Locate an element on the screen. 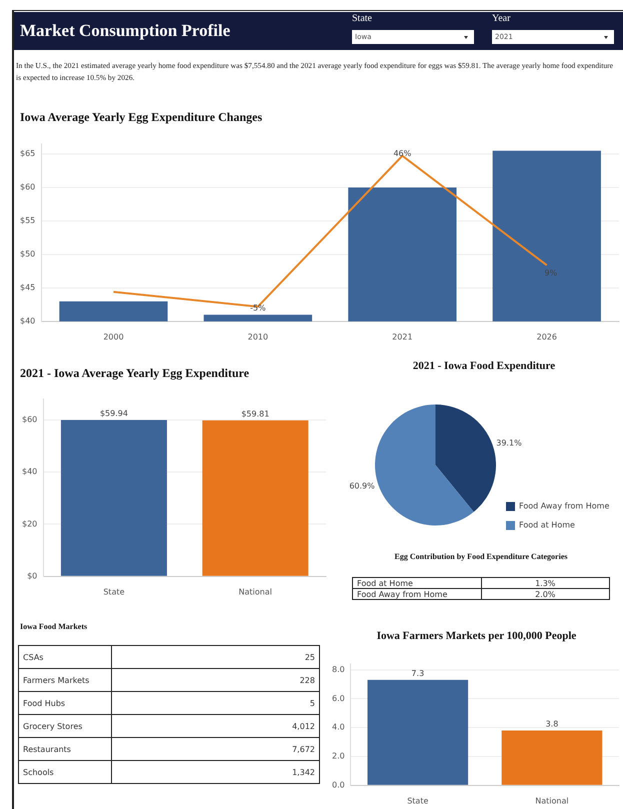  data-label: 46% is located at coordinates (402, 153).